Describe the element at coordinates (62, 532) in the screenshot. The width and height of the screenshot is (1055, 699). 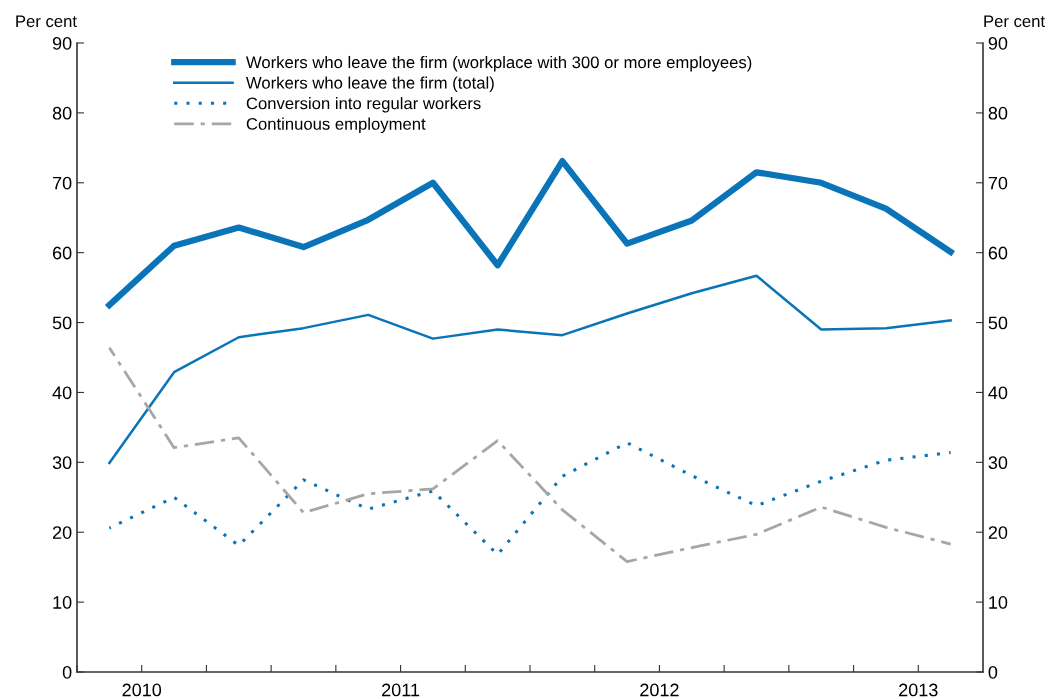
I see `y-tick-label: 20` at that location.